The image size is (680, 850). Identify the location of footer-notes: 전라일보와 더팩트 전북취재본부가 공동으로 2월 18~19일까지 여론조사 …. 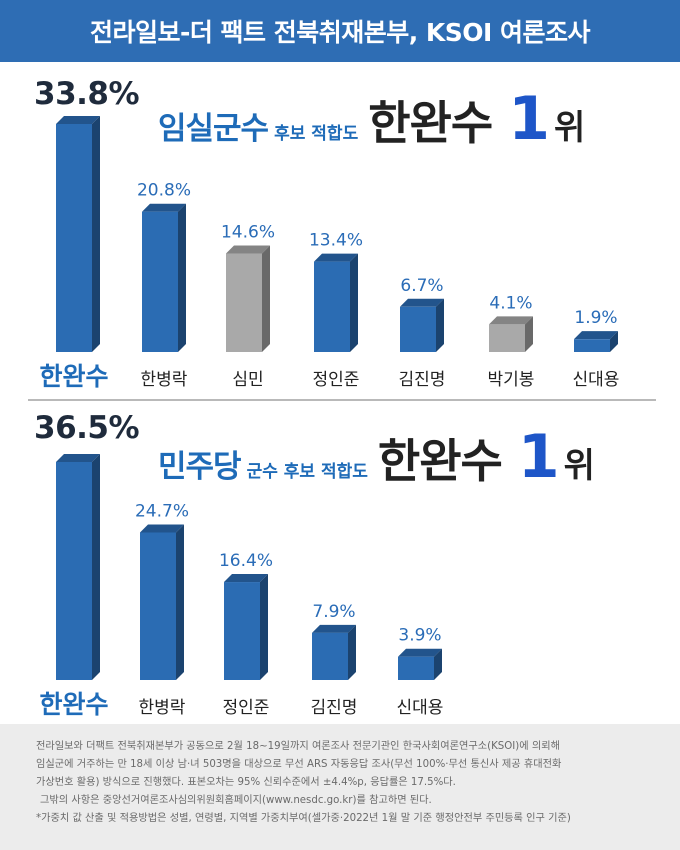
(340, 787).